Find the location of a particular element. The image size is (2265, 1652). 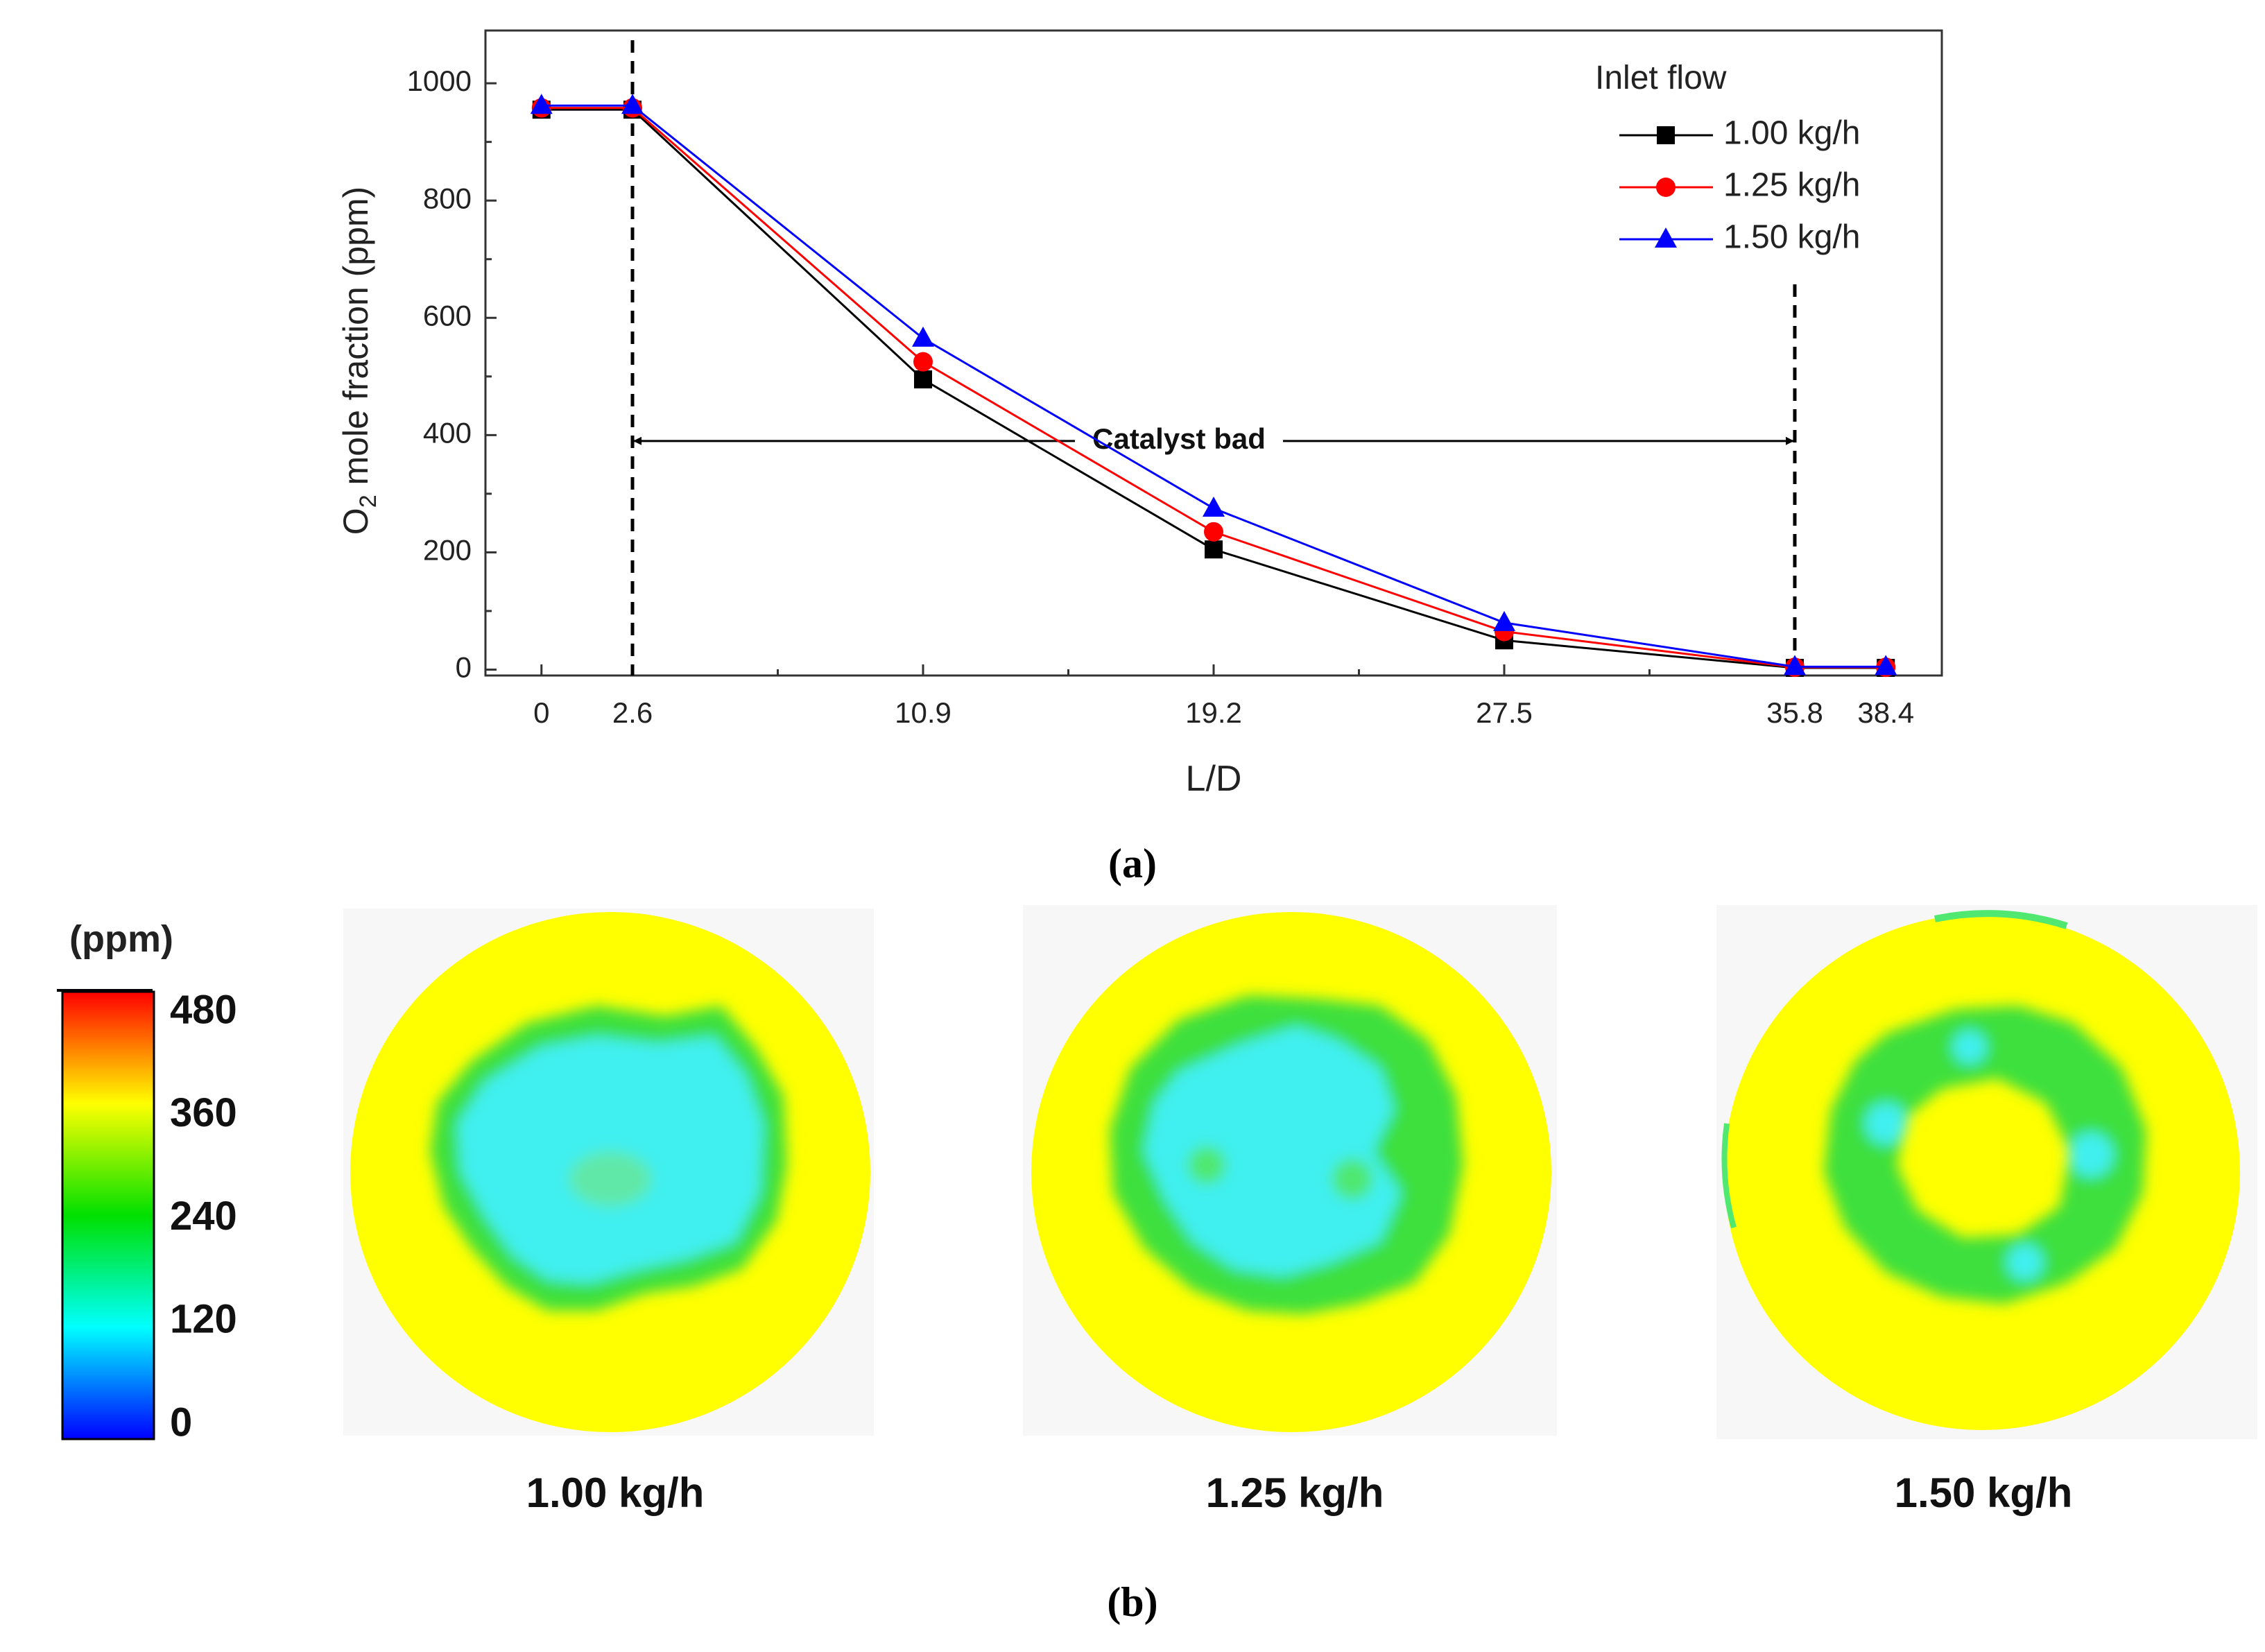

legend-items: 1.00 kg/h 1.25 kg/h 1.50 kg/h is located at coordinates (1739, 185).